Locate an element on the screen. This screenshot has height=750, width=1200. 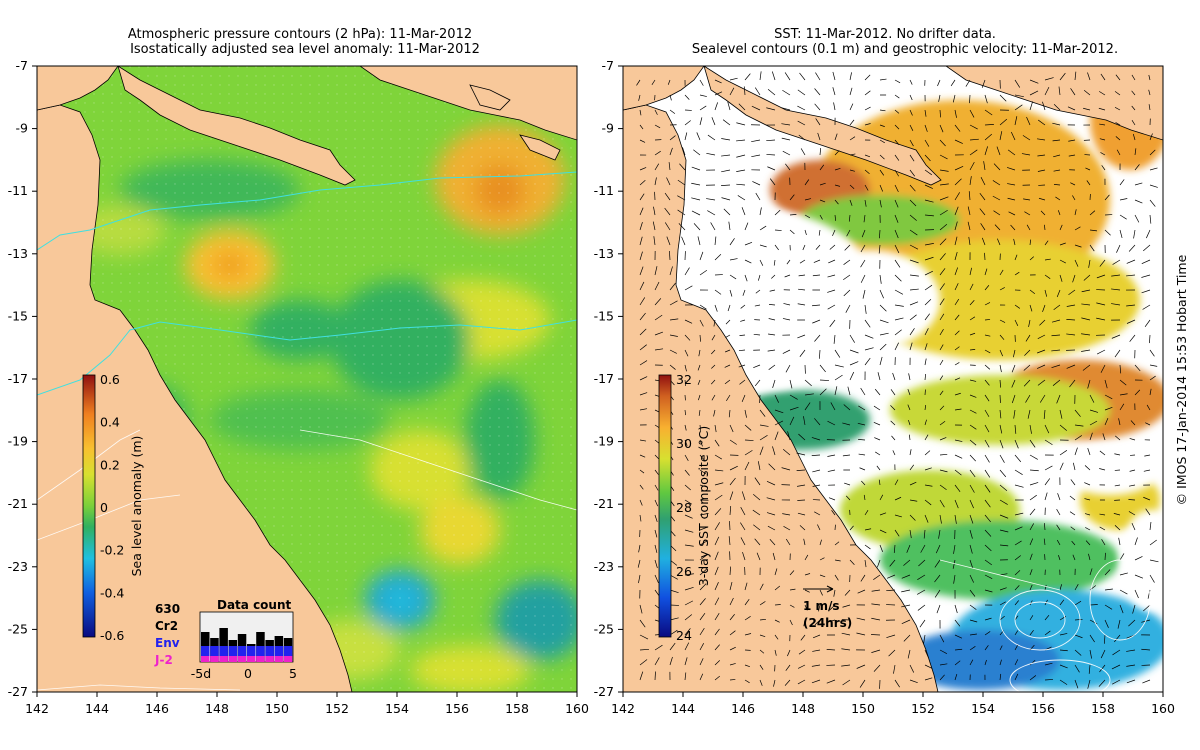
sst-colorbar-tick: 24 is located at coordinates (684, 635).